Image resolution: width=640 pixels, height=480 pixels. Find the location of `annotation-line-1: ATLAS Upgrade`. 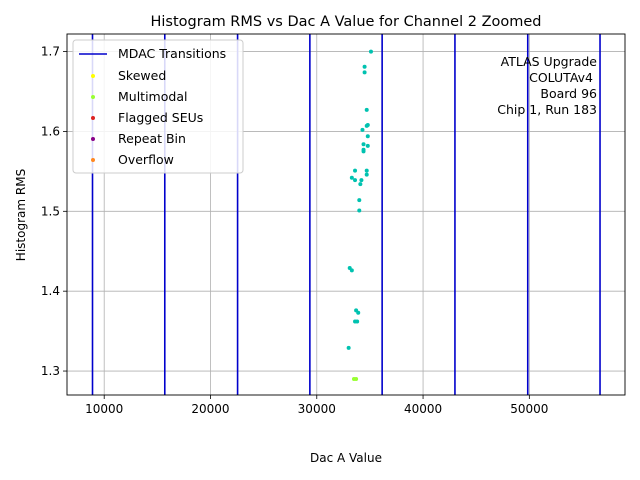

annotation-line-1: ATLAS Upgrade is located at coordinates (549, 61).